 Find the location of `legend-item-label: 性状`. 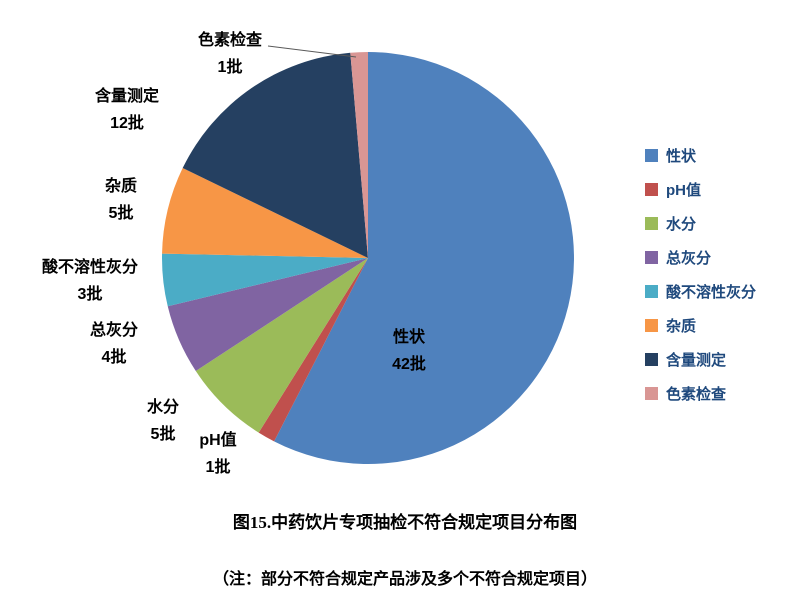

legend-item-label: 性状 is located at coordinates (681, 156).